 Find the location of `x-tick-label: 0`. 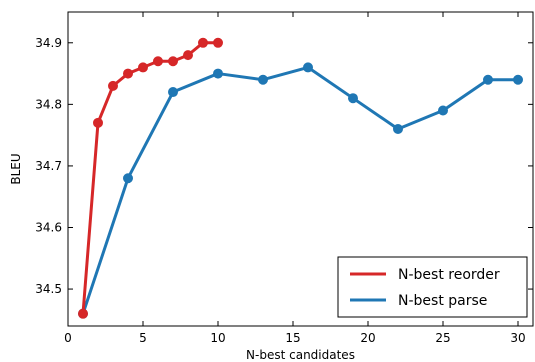

x-tick-label: 0 is located at coordinates (68, 338).